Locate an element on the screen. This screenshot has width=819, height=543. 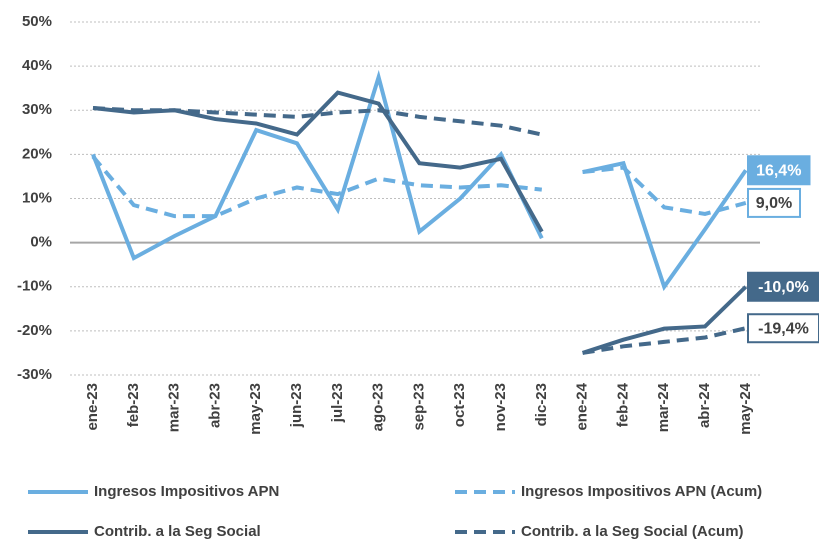
y-tick-label: 50% is located at coordinates (37, 21).